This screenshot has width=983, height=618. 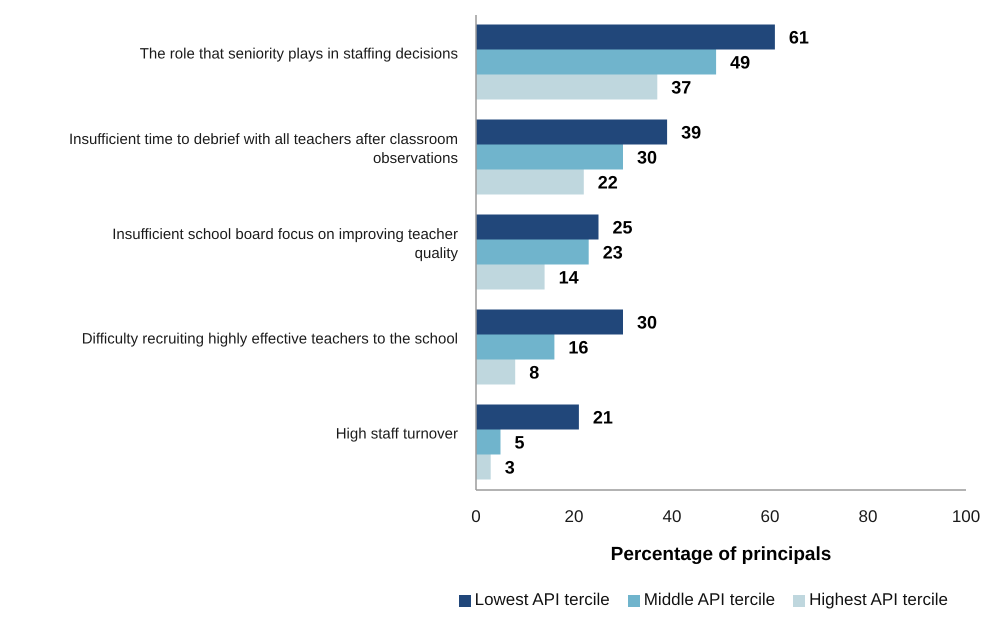 What do you see at coordinates (285, 244) in the screenshot?
I see `y-tick-label: Insufficient school board focus on improving teacher quality` at bounding box center [285, 244].